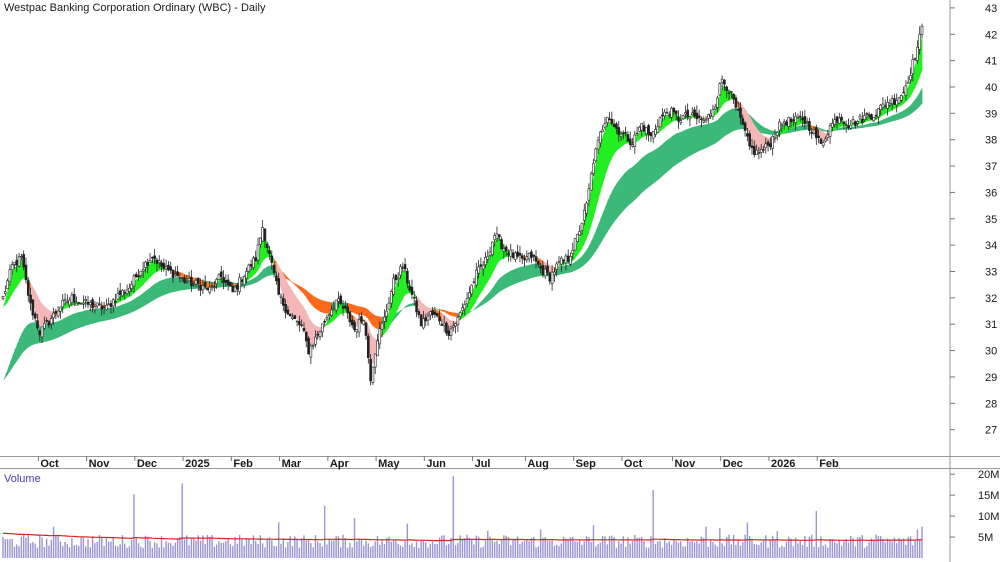 This screenshot has height=562, width=1000. Describe the element at coordinates (462, 537) in the screenshot. I see `volume-moving-average-line` at that location.